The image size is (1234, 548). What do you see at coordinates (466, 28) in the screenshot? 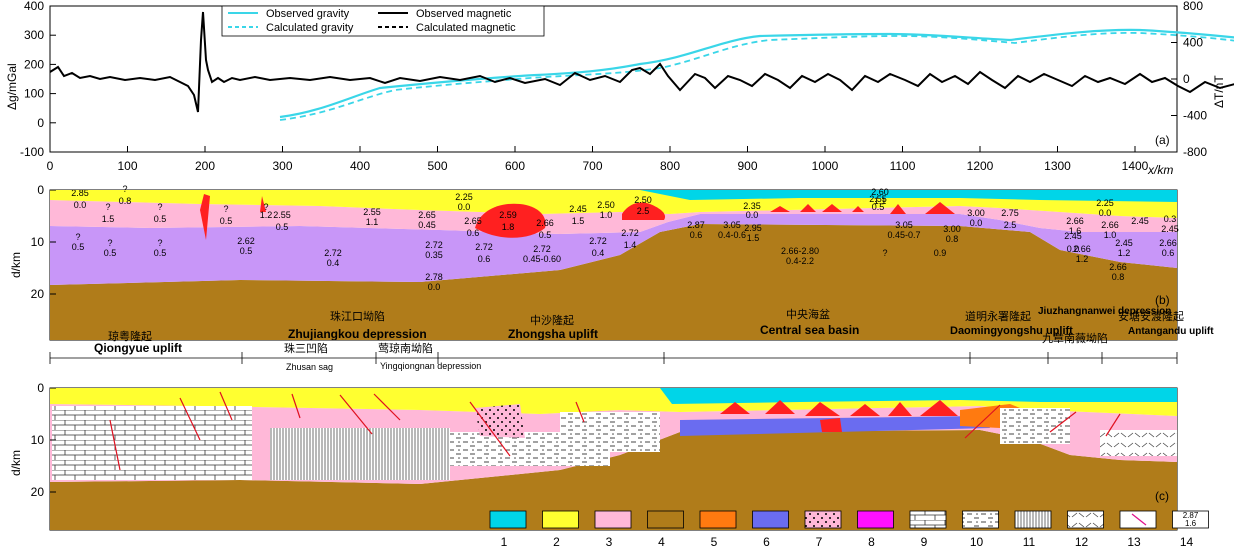
I see `legend-calculated-magnetic: Calculated magnetic` at bounding box center [466, 28].